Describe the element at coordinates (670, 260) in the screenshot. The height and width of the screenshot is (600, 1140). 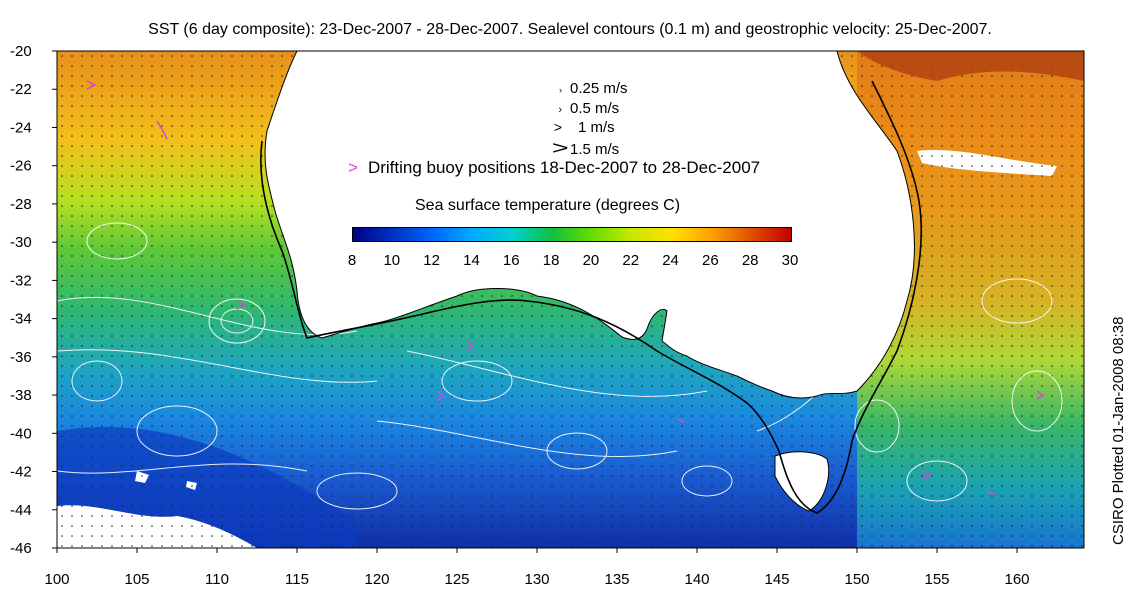
I see `colorbar-tick-label: 24` at that location.